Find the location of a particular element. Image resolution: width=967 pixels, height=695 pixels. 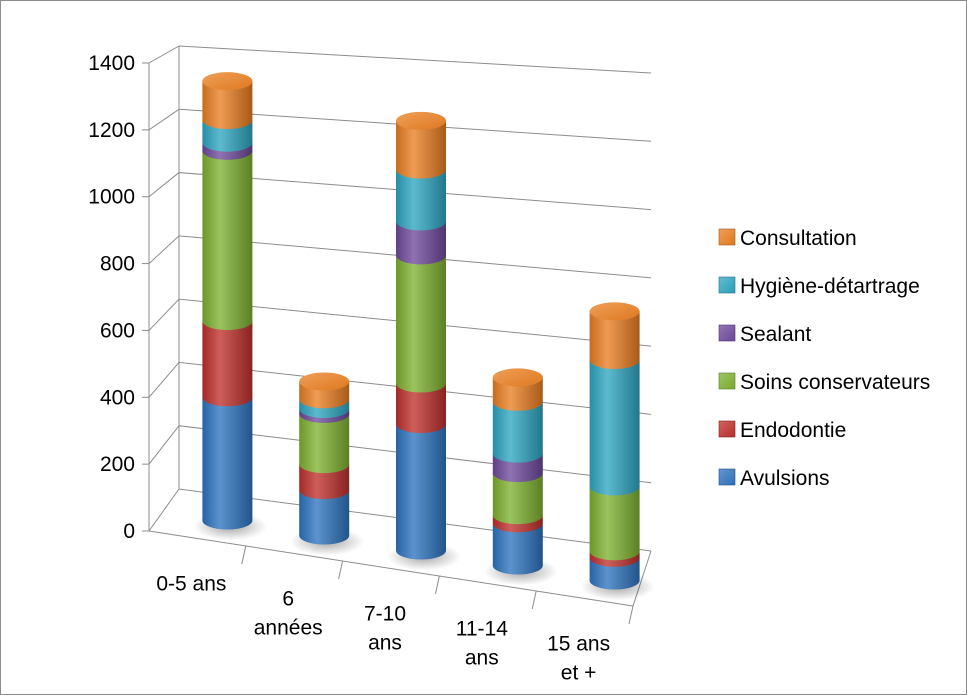

legend-label: Hygiène-détartrage is located at coordinates (830, 286).